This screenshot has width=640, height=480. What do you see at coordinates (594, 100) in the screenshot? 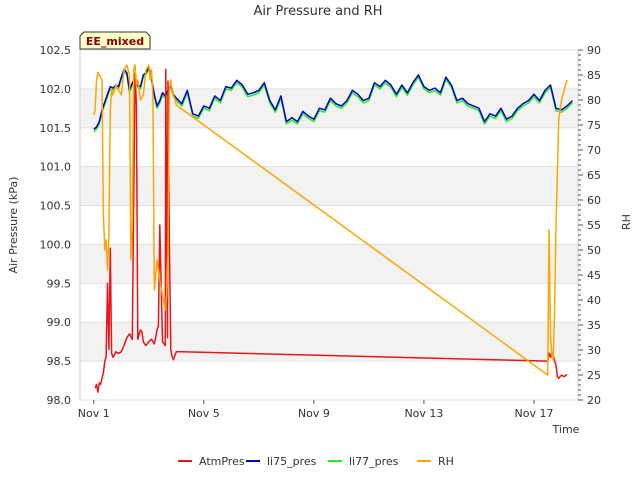
I see `y-right-tick-label: 80` at bounding box center [594, 100].